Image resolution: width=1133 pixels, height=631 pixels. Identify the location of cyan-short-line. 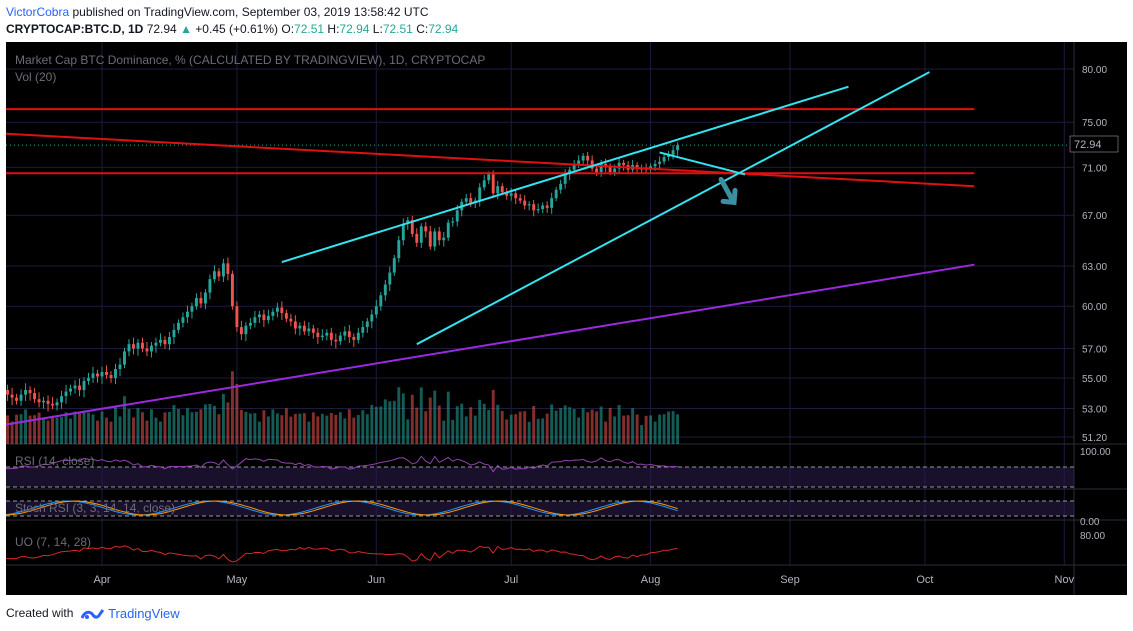
(702, 163).